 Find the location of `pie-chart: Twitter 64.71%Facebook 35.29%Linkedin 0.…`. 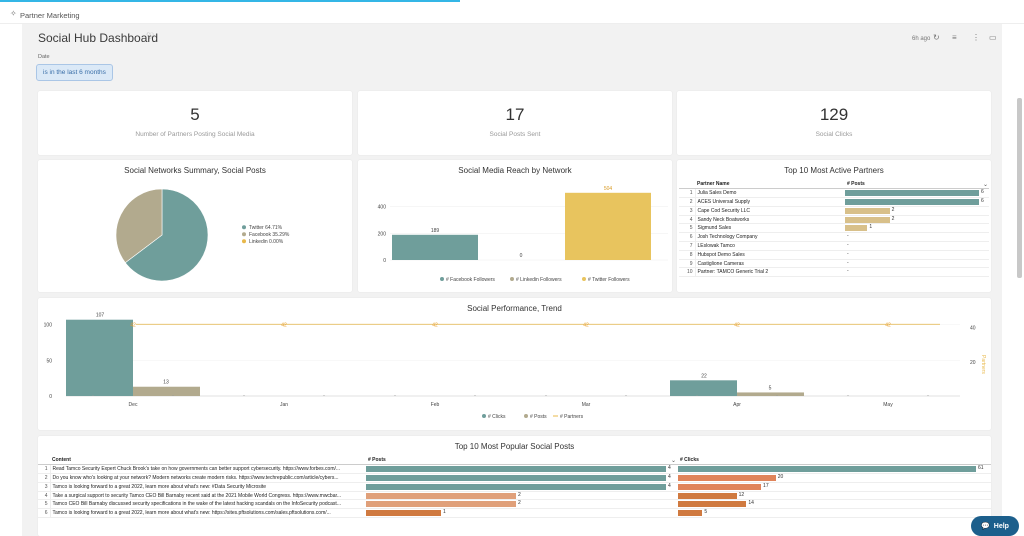

pie-chart: Twitter 64.71%Facebook 35.29%Linkedin 0.… is located at coordinates (202, 235).